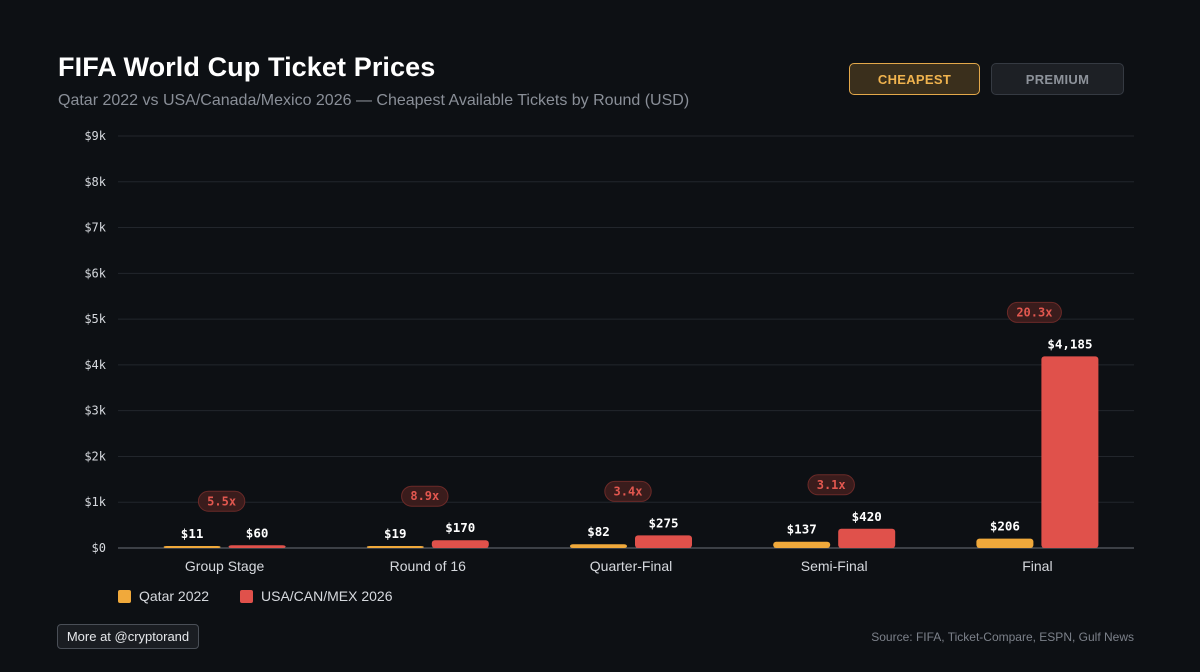  What do you see at coordinates (246, 596) in the screenshot?
I see `legend-swatch-usa` at bounding box center [246, 596].